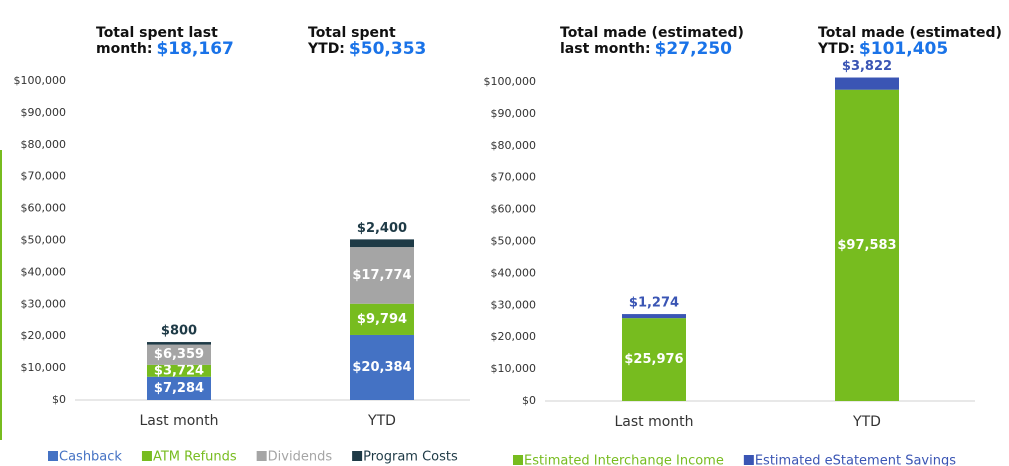 The width and height of the screenshot is (1009, 466). What do you see at coordinates (179, 331) in the screenshot?
I see `data-label: $800` at bounding box center [179, 331].